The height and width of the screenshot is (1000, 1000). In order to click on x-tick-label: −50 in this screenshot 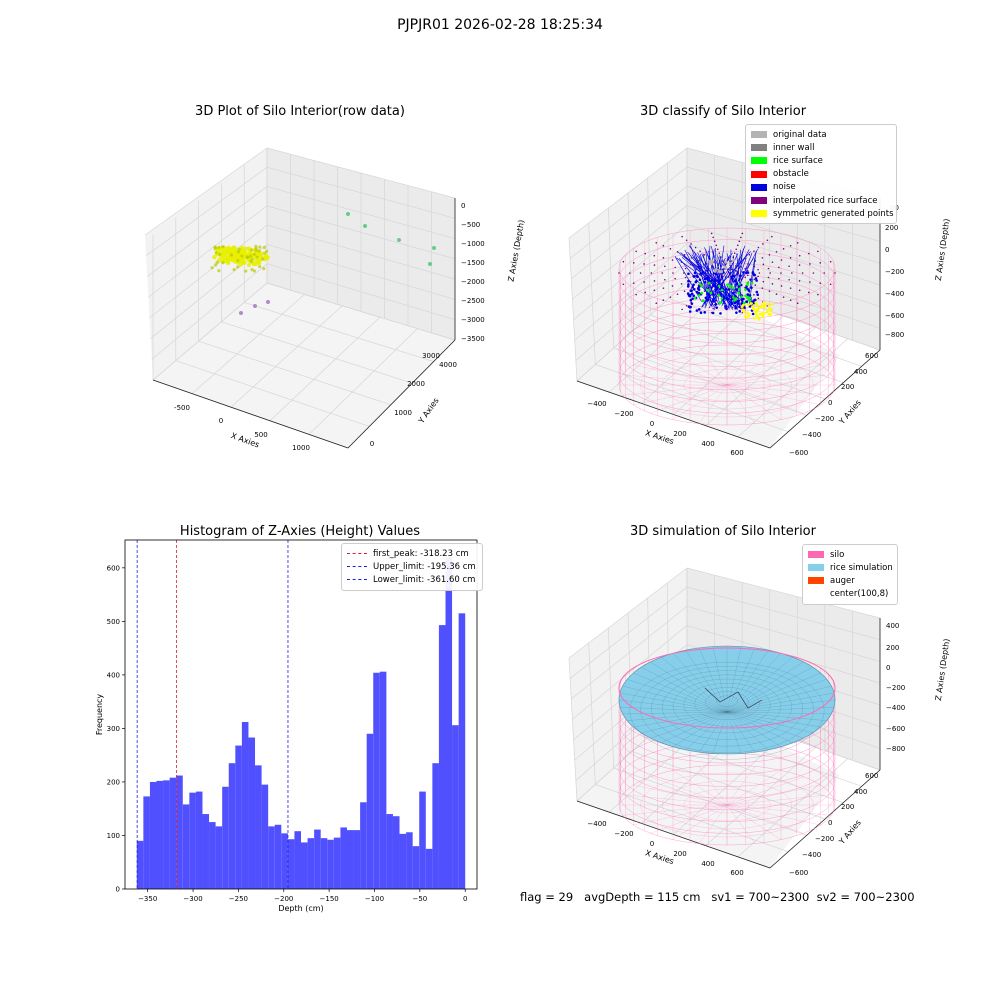, I will do `click(419, 899)`.